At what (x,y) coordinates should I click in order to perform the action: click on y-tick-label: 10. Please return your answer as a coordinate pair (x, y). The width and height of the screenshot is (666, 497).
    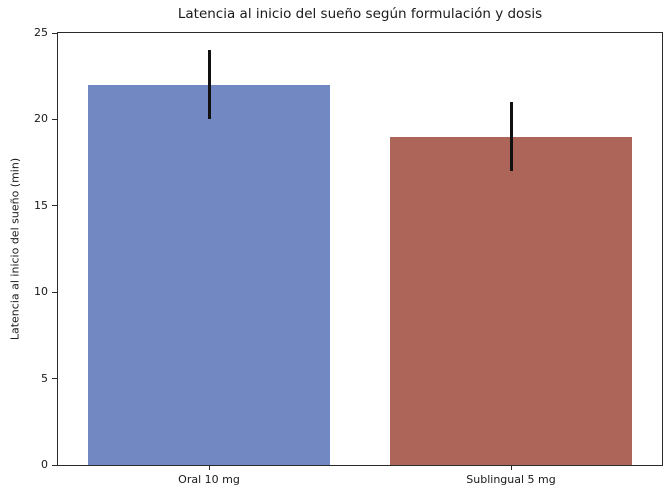
    Looking at the image, I should click on (41, 292).